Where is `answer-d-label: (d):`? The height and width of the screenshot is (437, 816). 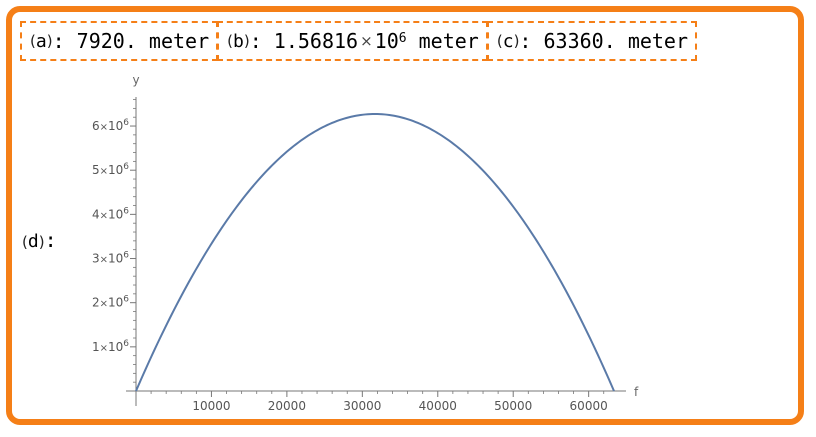 answer-d-label: (d): is located at coordinates (39, 240).